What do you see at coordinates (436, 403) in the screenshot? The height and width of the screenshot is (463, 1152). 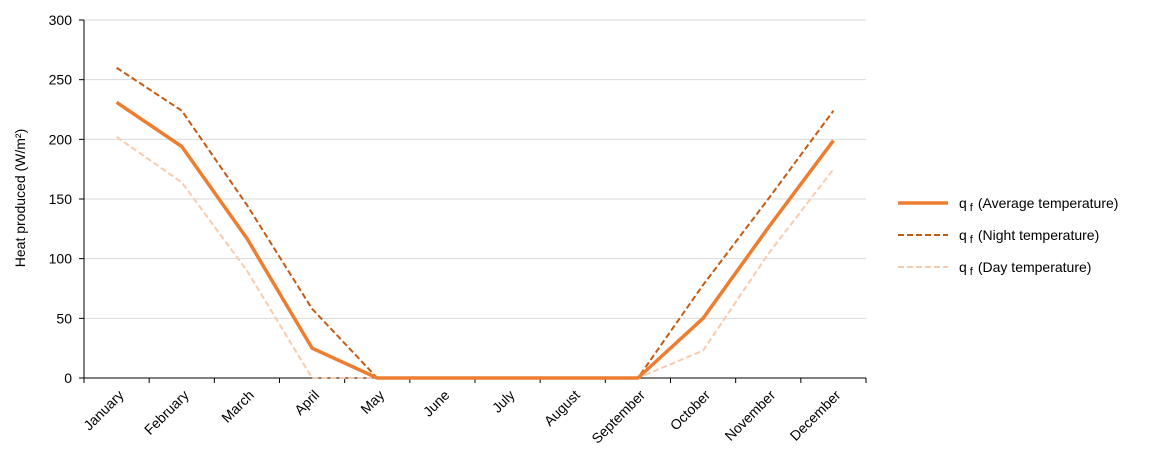 I see `x-tick-label: June` at bounding box center [436, 403].